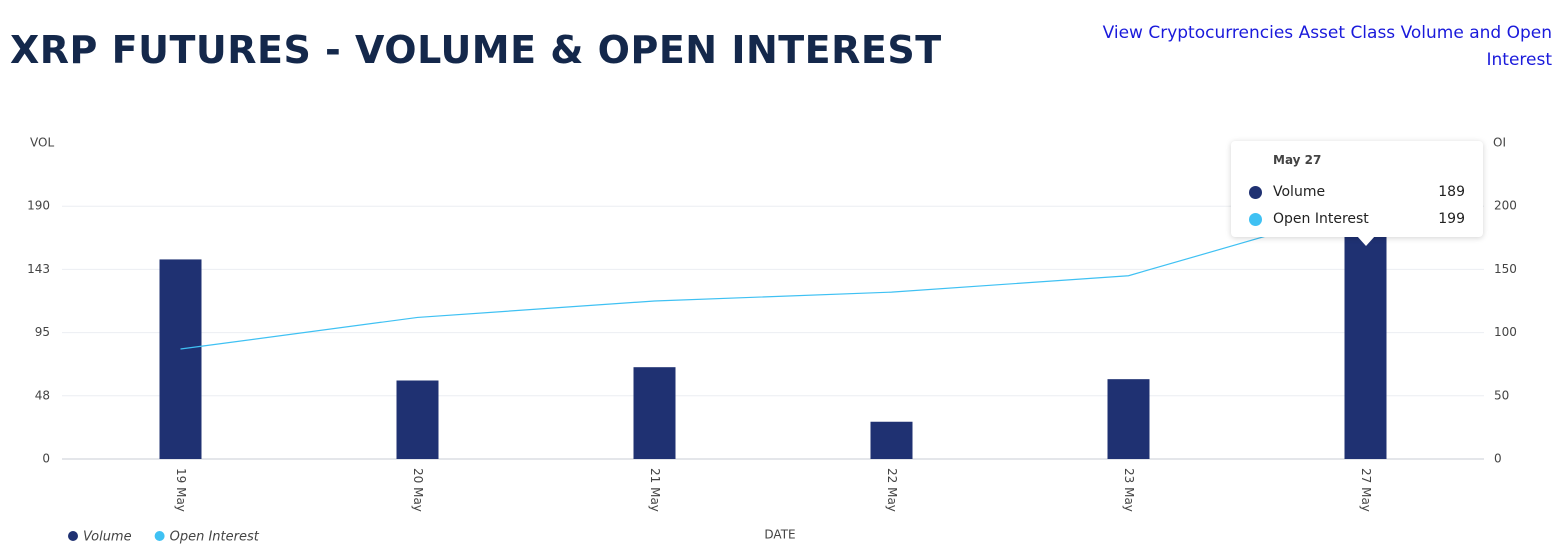 This screenshot has height=546, width=1555. Describe the element at coordinates (42, 143) in the screenshot. I see `y-axis-label: VOL` at that location.